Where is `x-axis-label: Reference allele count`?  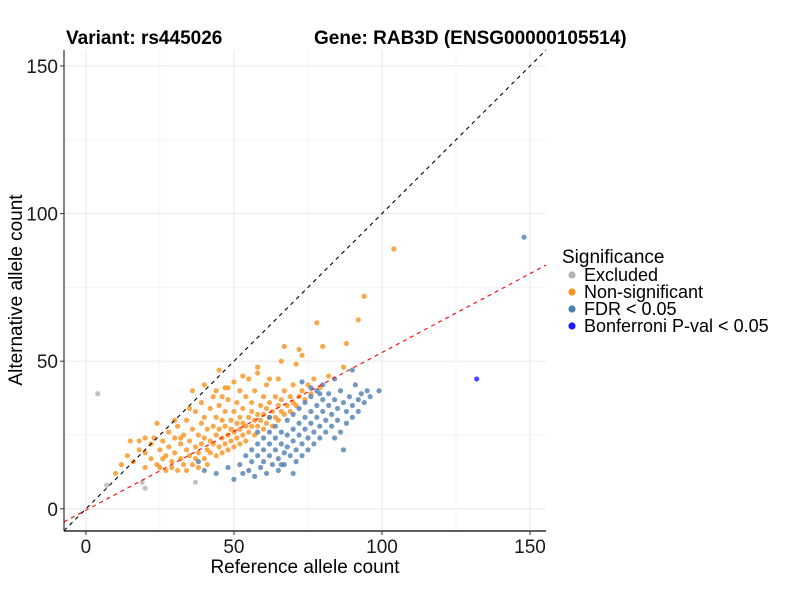
x-axis-label: Reference allele count is located at coordinates (305, 567).